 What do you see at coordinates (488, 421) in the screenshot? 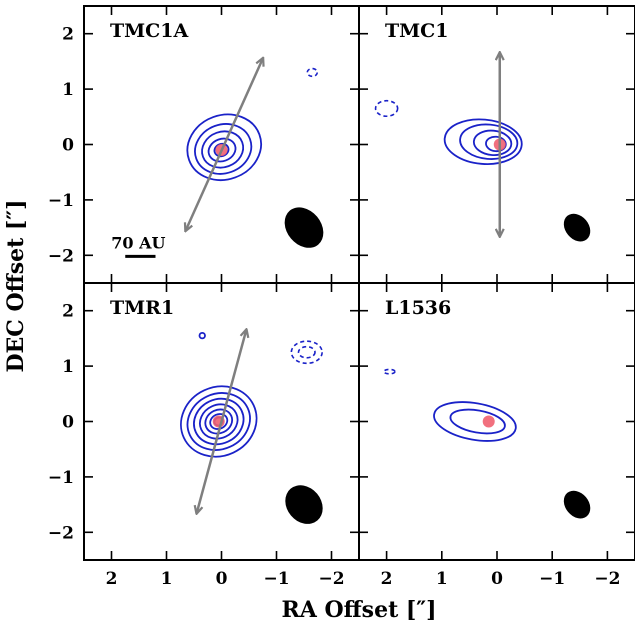
I see `peak-marker` at bounding box center [488, 421].